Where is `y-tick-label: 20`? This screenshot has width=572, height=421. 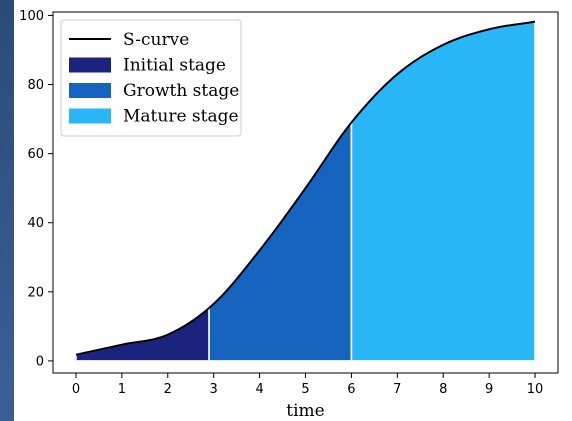
y-tick-label: 20 is located at coordinates (35, 292).